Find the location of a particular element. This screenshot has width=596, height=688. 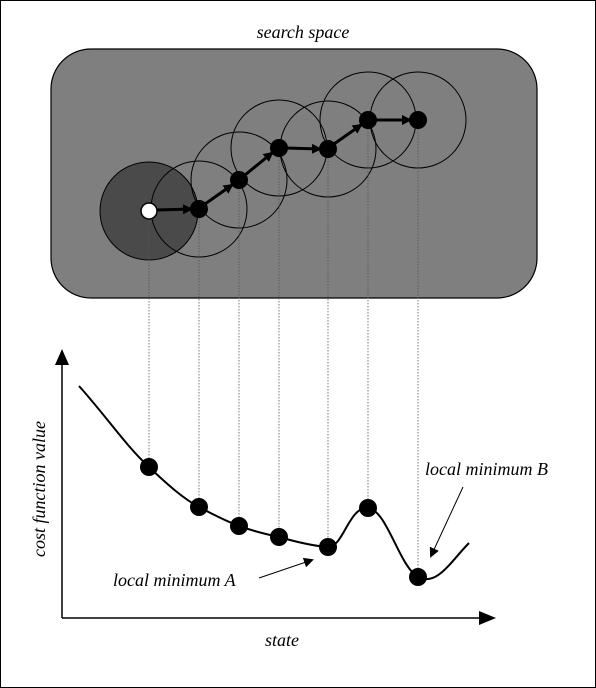

annotation-arrows is located at coordinates (361, 532).